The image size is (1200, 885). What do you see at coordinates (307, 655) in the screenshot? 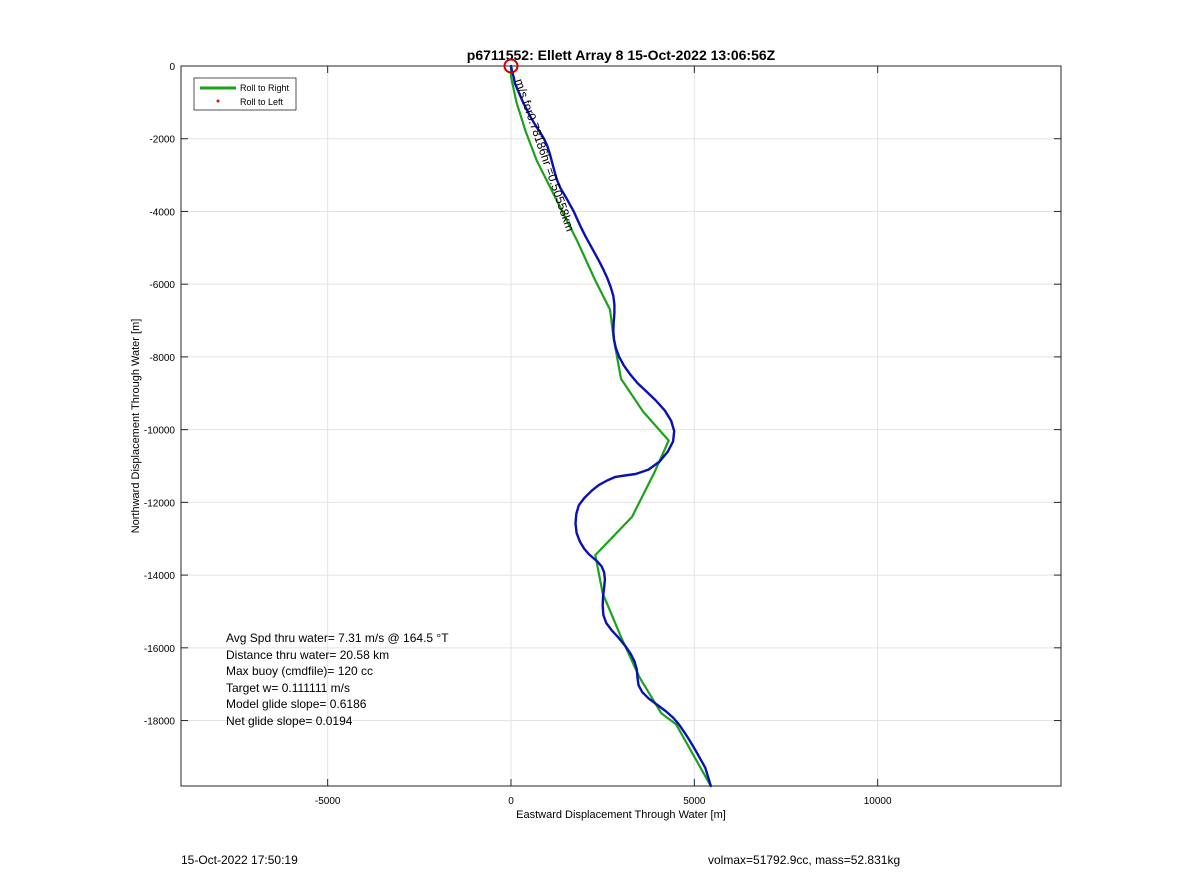
I see `stats-distance: Distance thru water= 20.58 km` at bounding box center [307, 655].